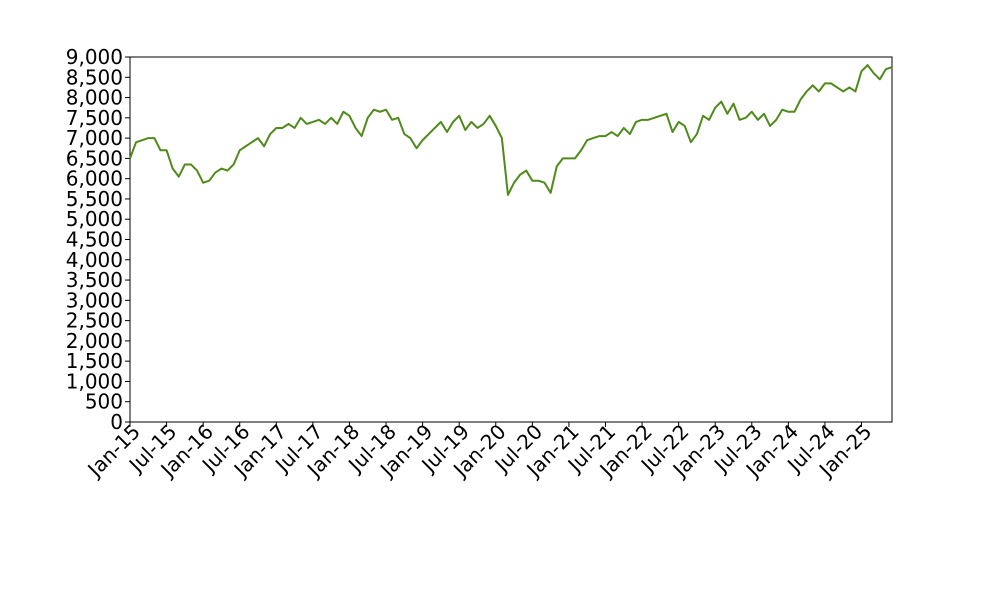  I want to click on y-tick-label: 3,500, so click(94, 280).